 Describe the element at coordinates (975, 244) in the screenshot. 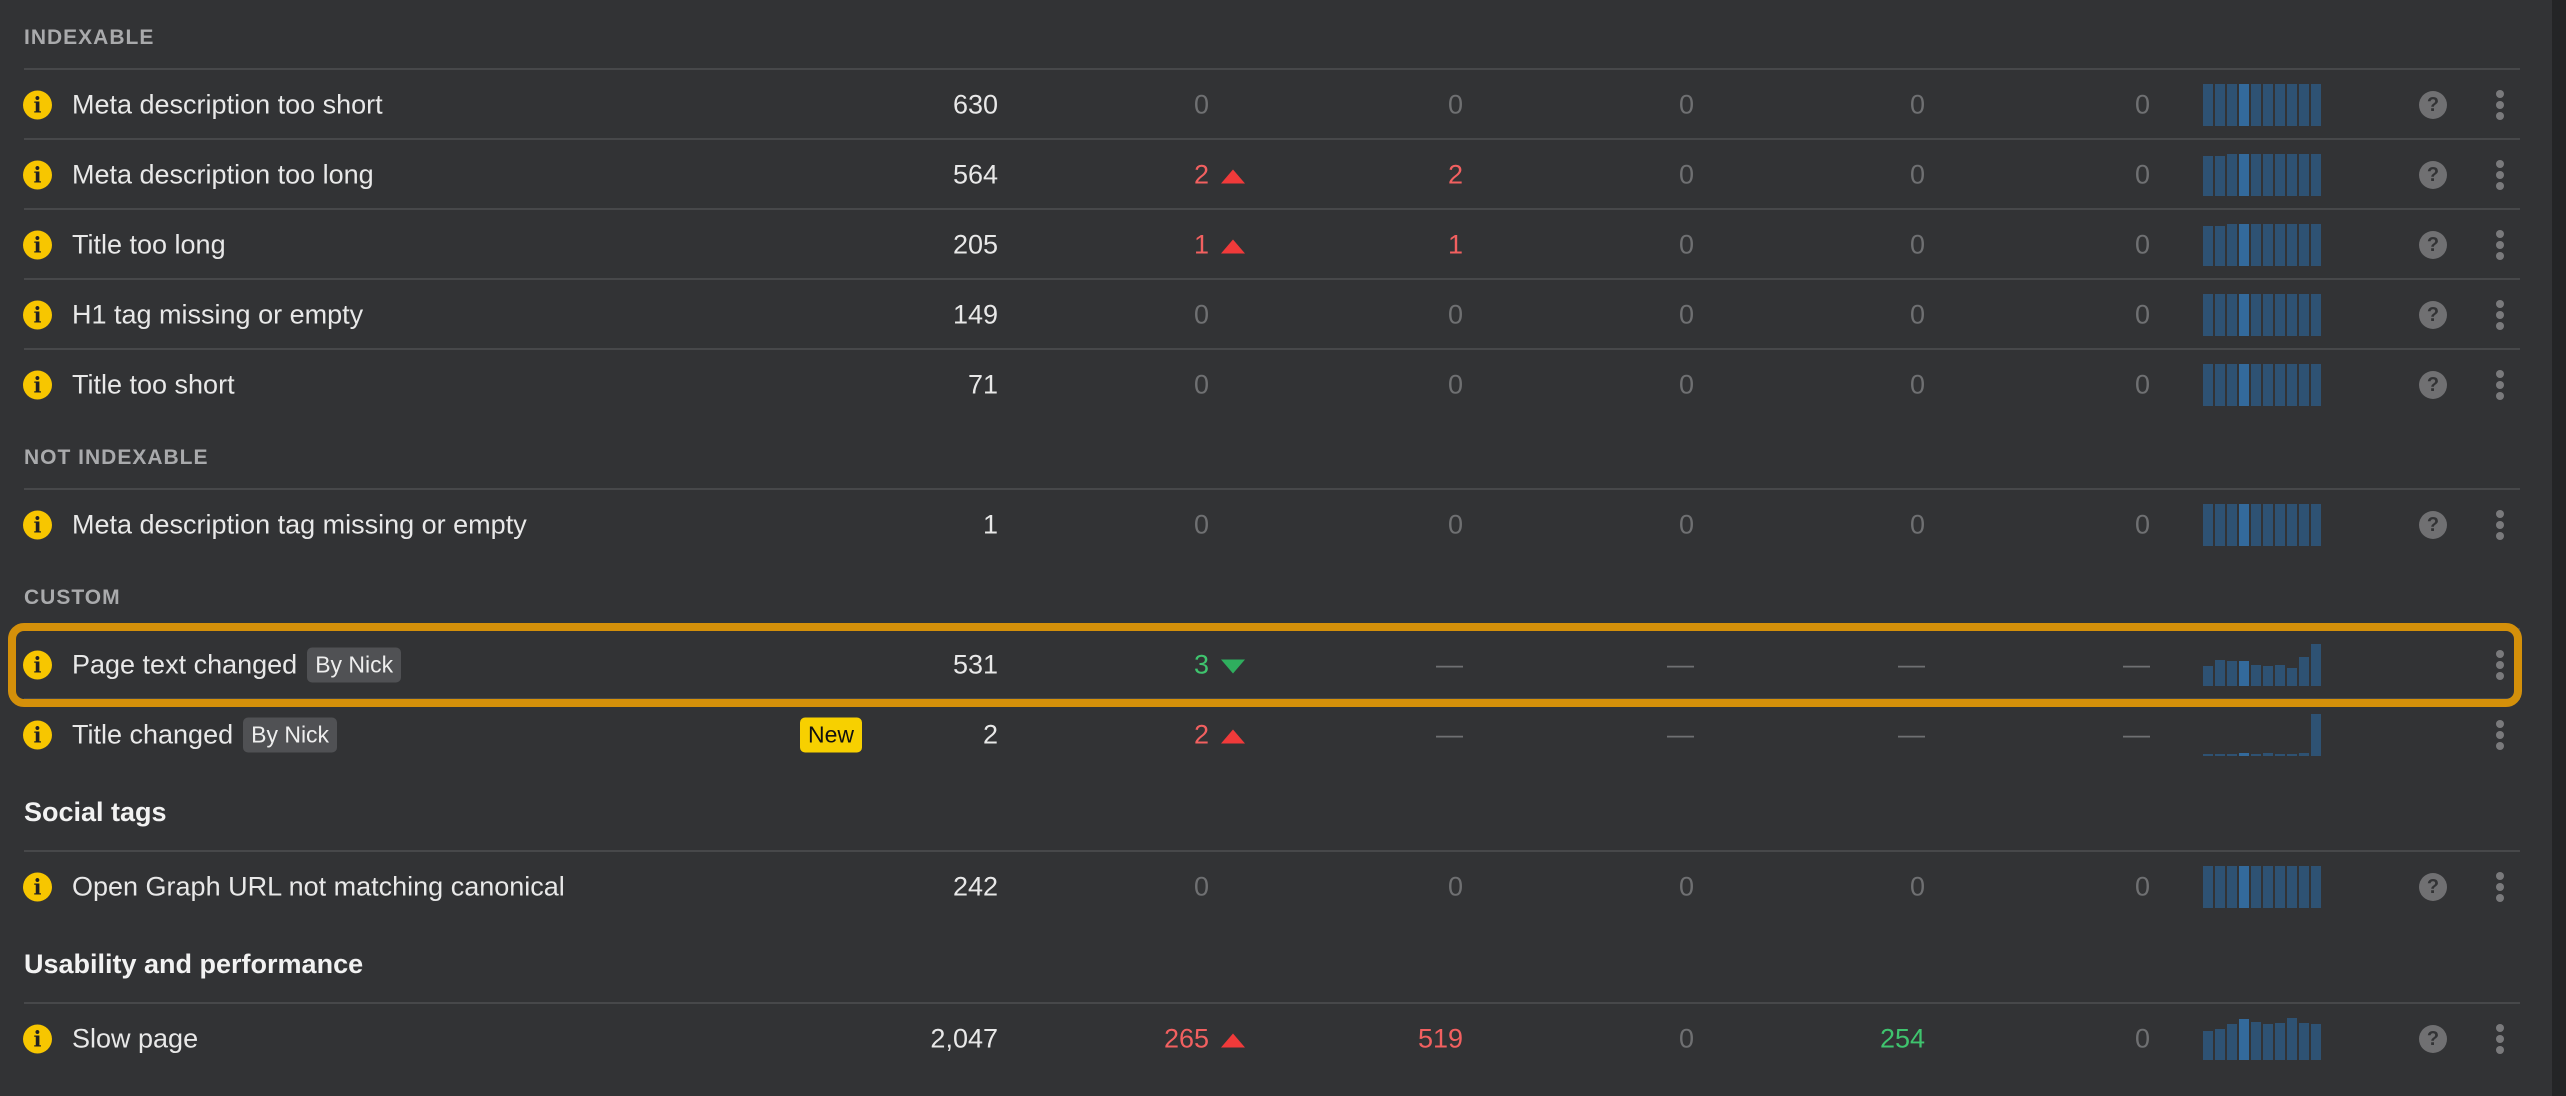

I see `issue-count: 205` at that location.